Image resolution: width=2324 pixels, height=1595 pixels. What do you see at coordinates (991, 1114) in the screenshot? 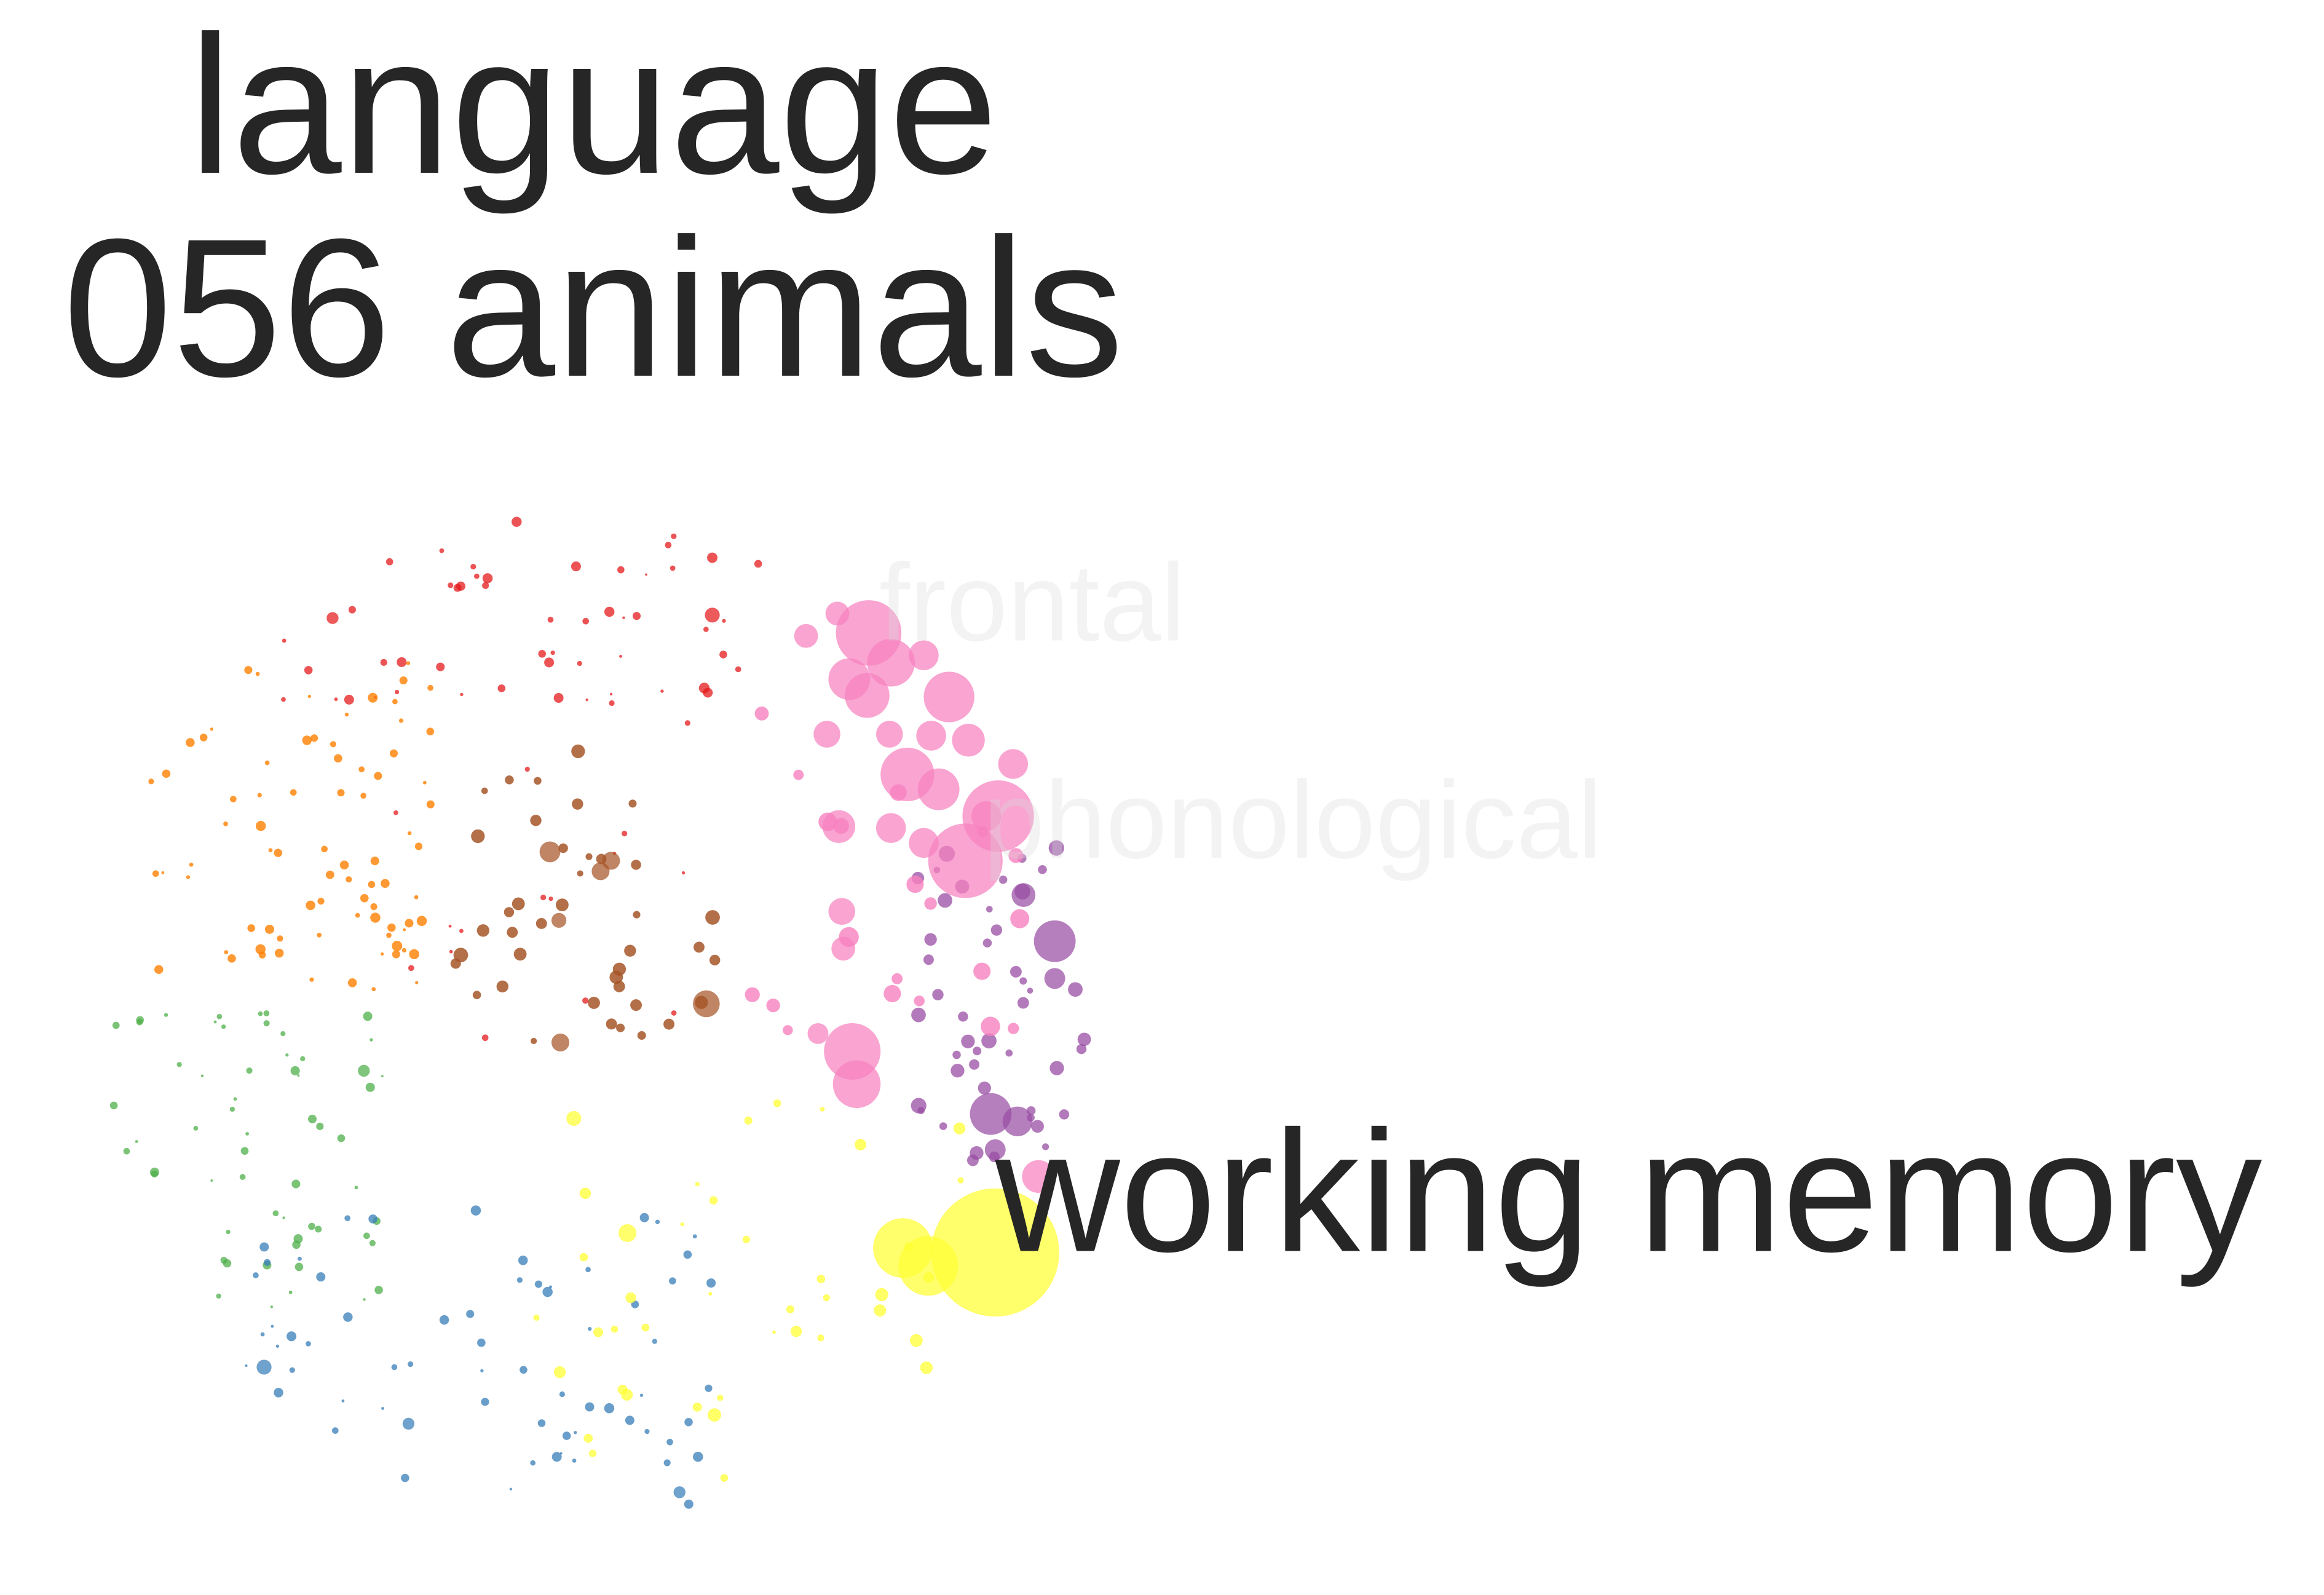
I see `purple-large-bubble` at bounding box center [991, 1114].